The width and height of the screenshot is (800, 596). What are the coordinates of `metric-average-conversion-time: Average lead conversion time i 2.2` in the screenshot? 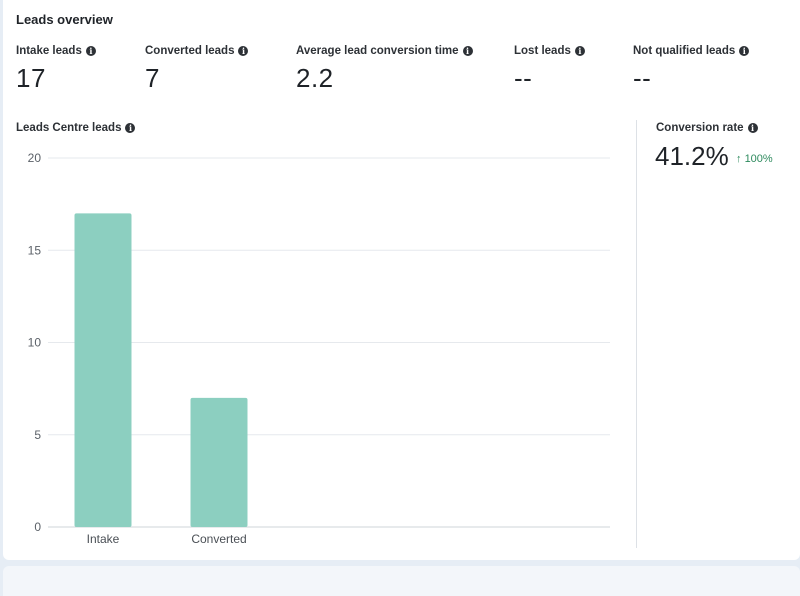 It's located at (384, 69).